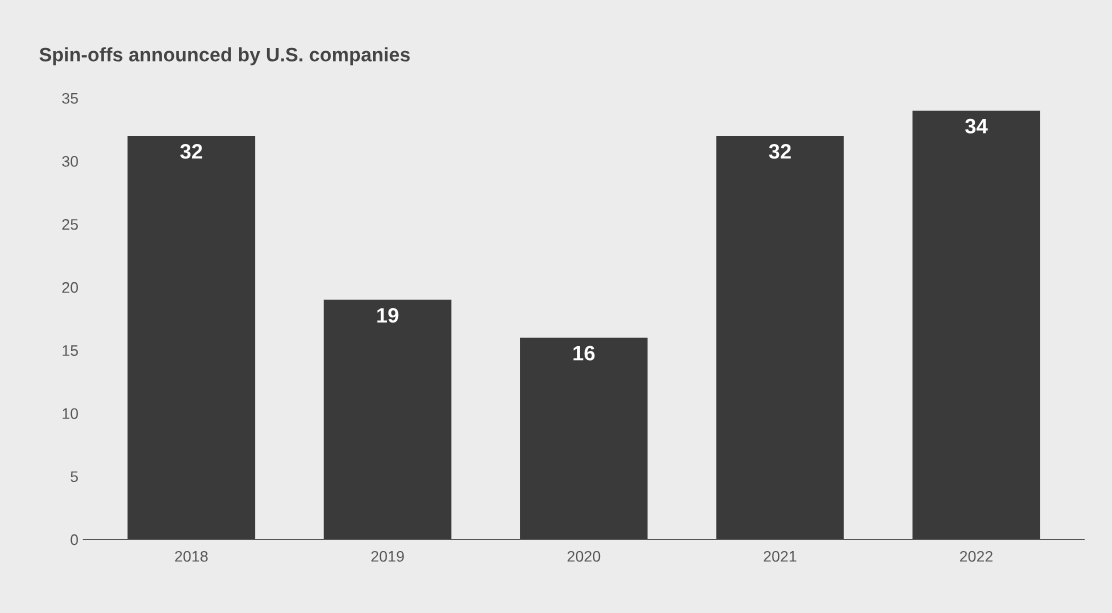 This screenshot has width=1112, height=613. I want to click on y-tick-label: 15, so click(70, 350).